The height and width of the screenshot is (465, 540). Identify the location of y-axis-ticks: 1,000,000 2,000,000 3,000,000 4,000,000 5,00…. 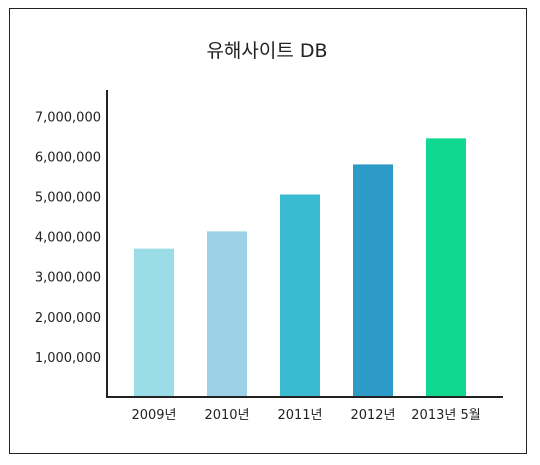
(68, 238).